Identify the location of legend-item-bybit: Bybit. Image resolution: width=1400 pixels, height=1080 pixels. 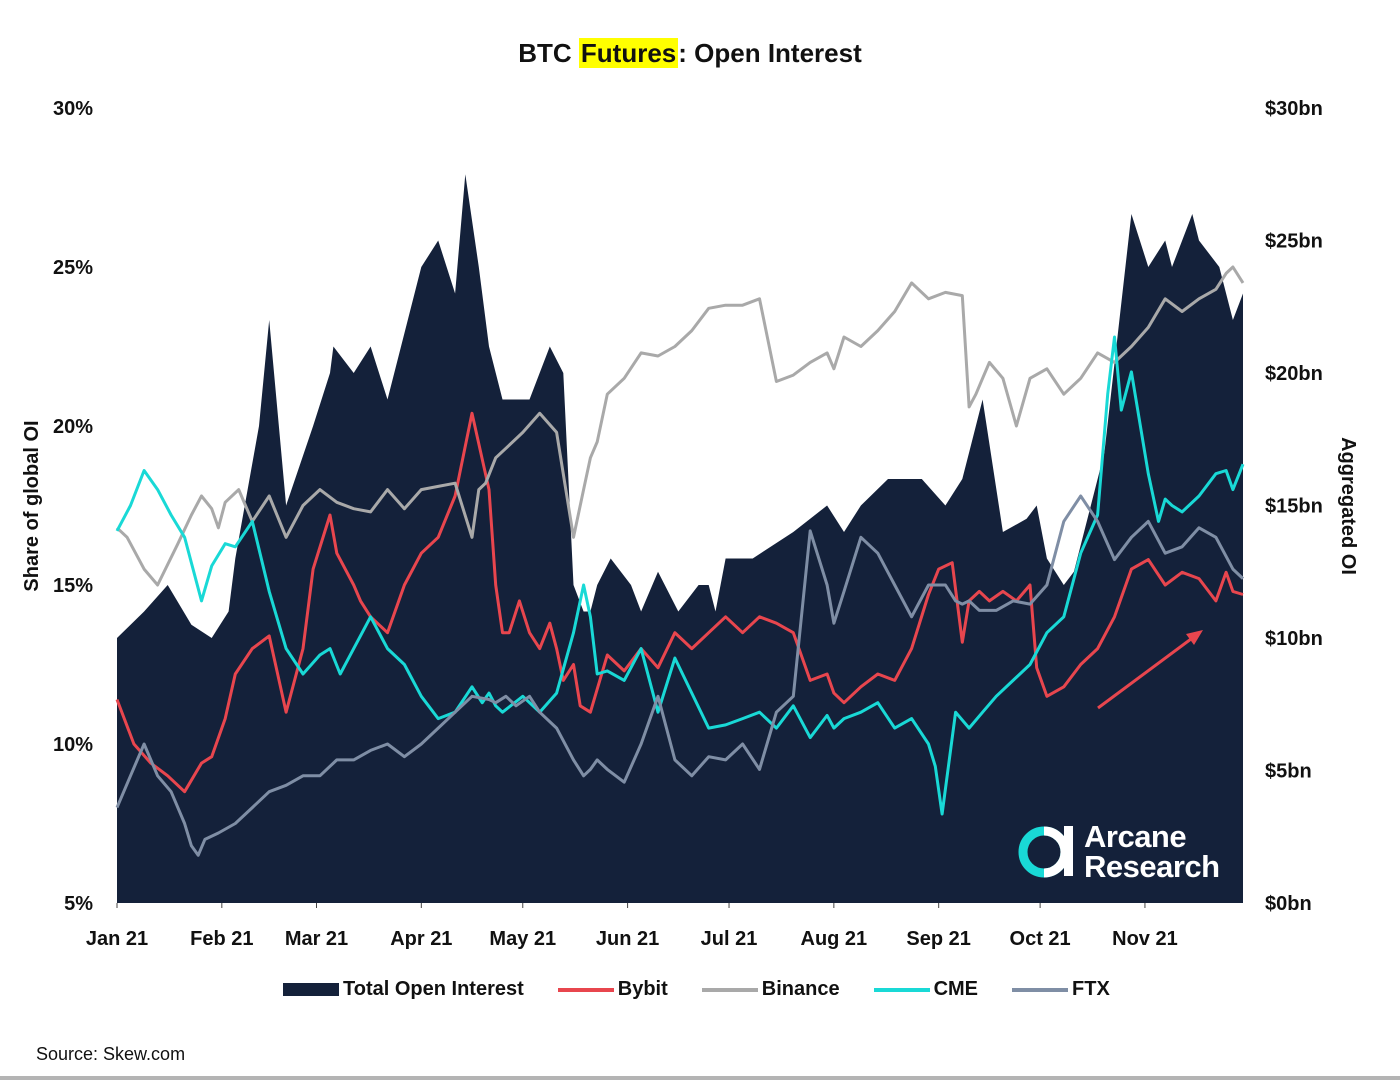
(612, 989).